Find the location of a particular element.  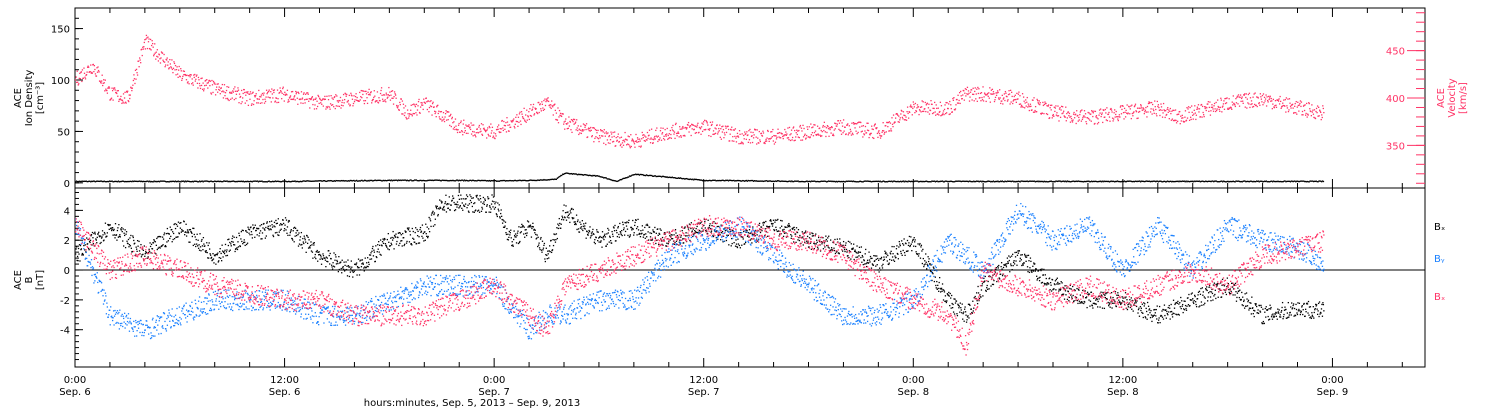

x-tick-time: 0:00 is located at coordinates (75, 380).